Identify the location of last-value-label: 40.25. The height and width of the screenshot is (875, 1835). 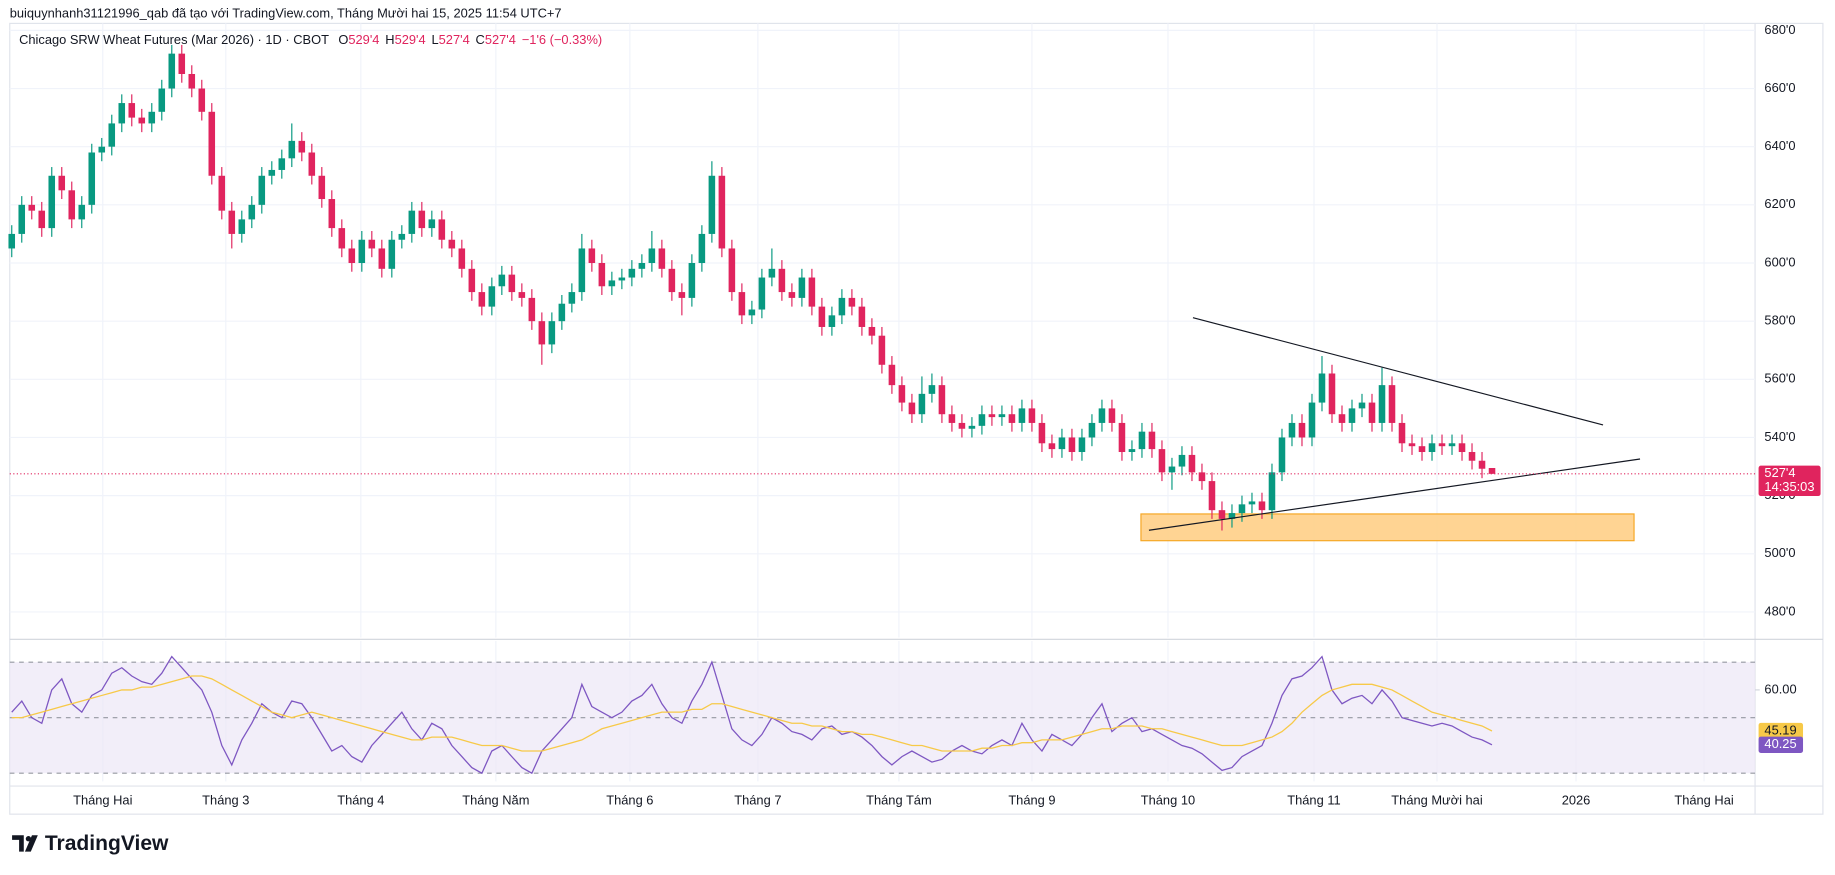
(1780, 743).